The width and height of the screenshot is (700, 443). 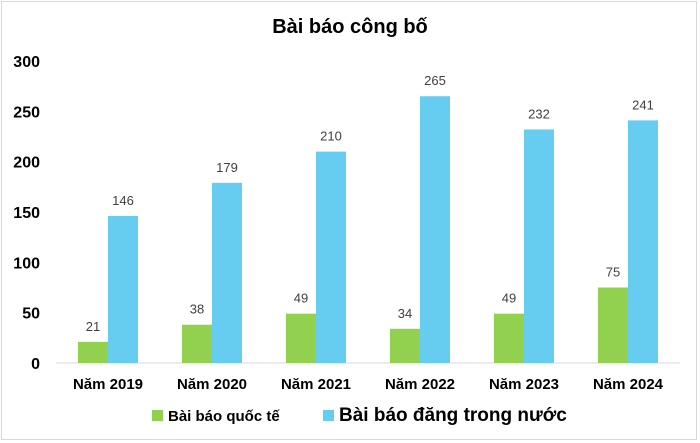 I want to click on x-tick-label: Năm 2023, so click(x=524, y=384).